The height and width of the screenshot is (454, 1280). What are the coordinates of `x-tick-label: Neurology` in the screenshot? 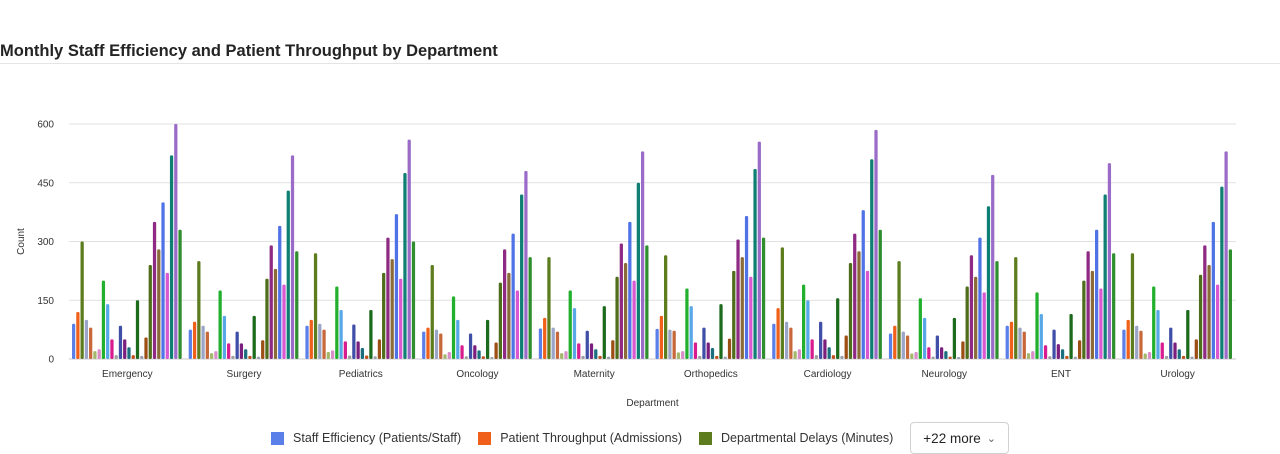 It's located at (944, 374).